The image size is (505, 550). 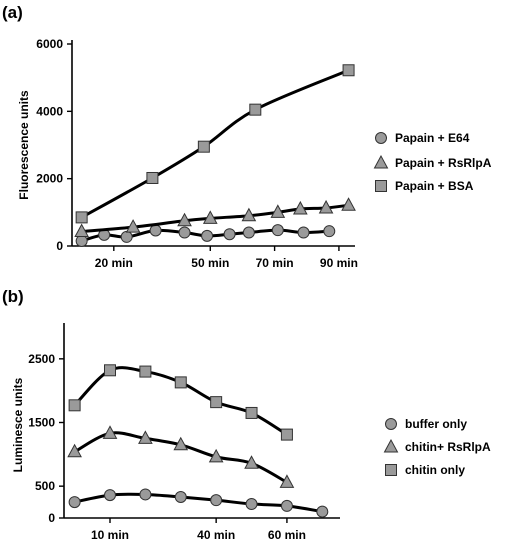 What do you see at coordinates (434, 186) in the screenshot?
I see `legend-label-2: Papain + BSA` at bounding box center [434, 186].